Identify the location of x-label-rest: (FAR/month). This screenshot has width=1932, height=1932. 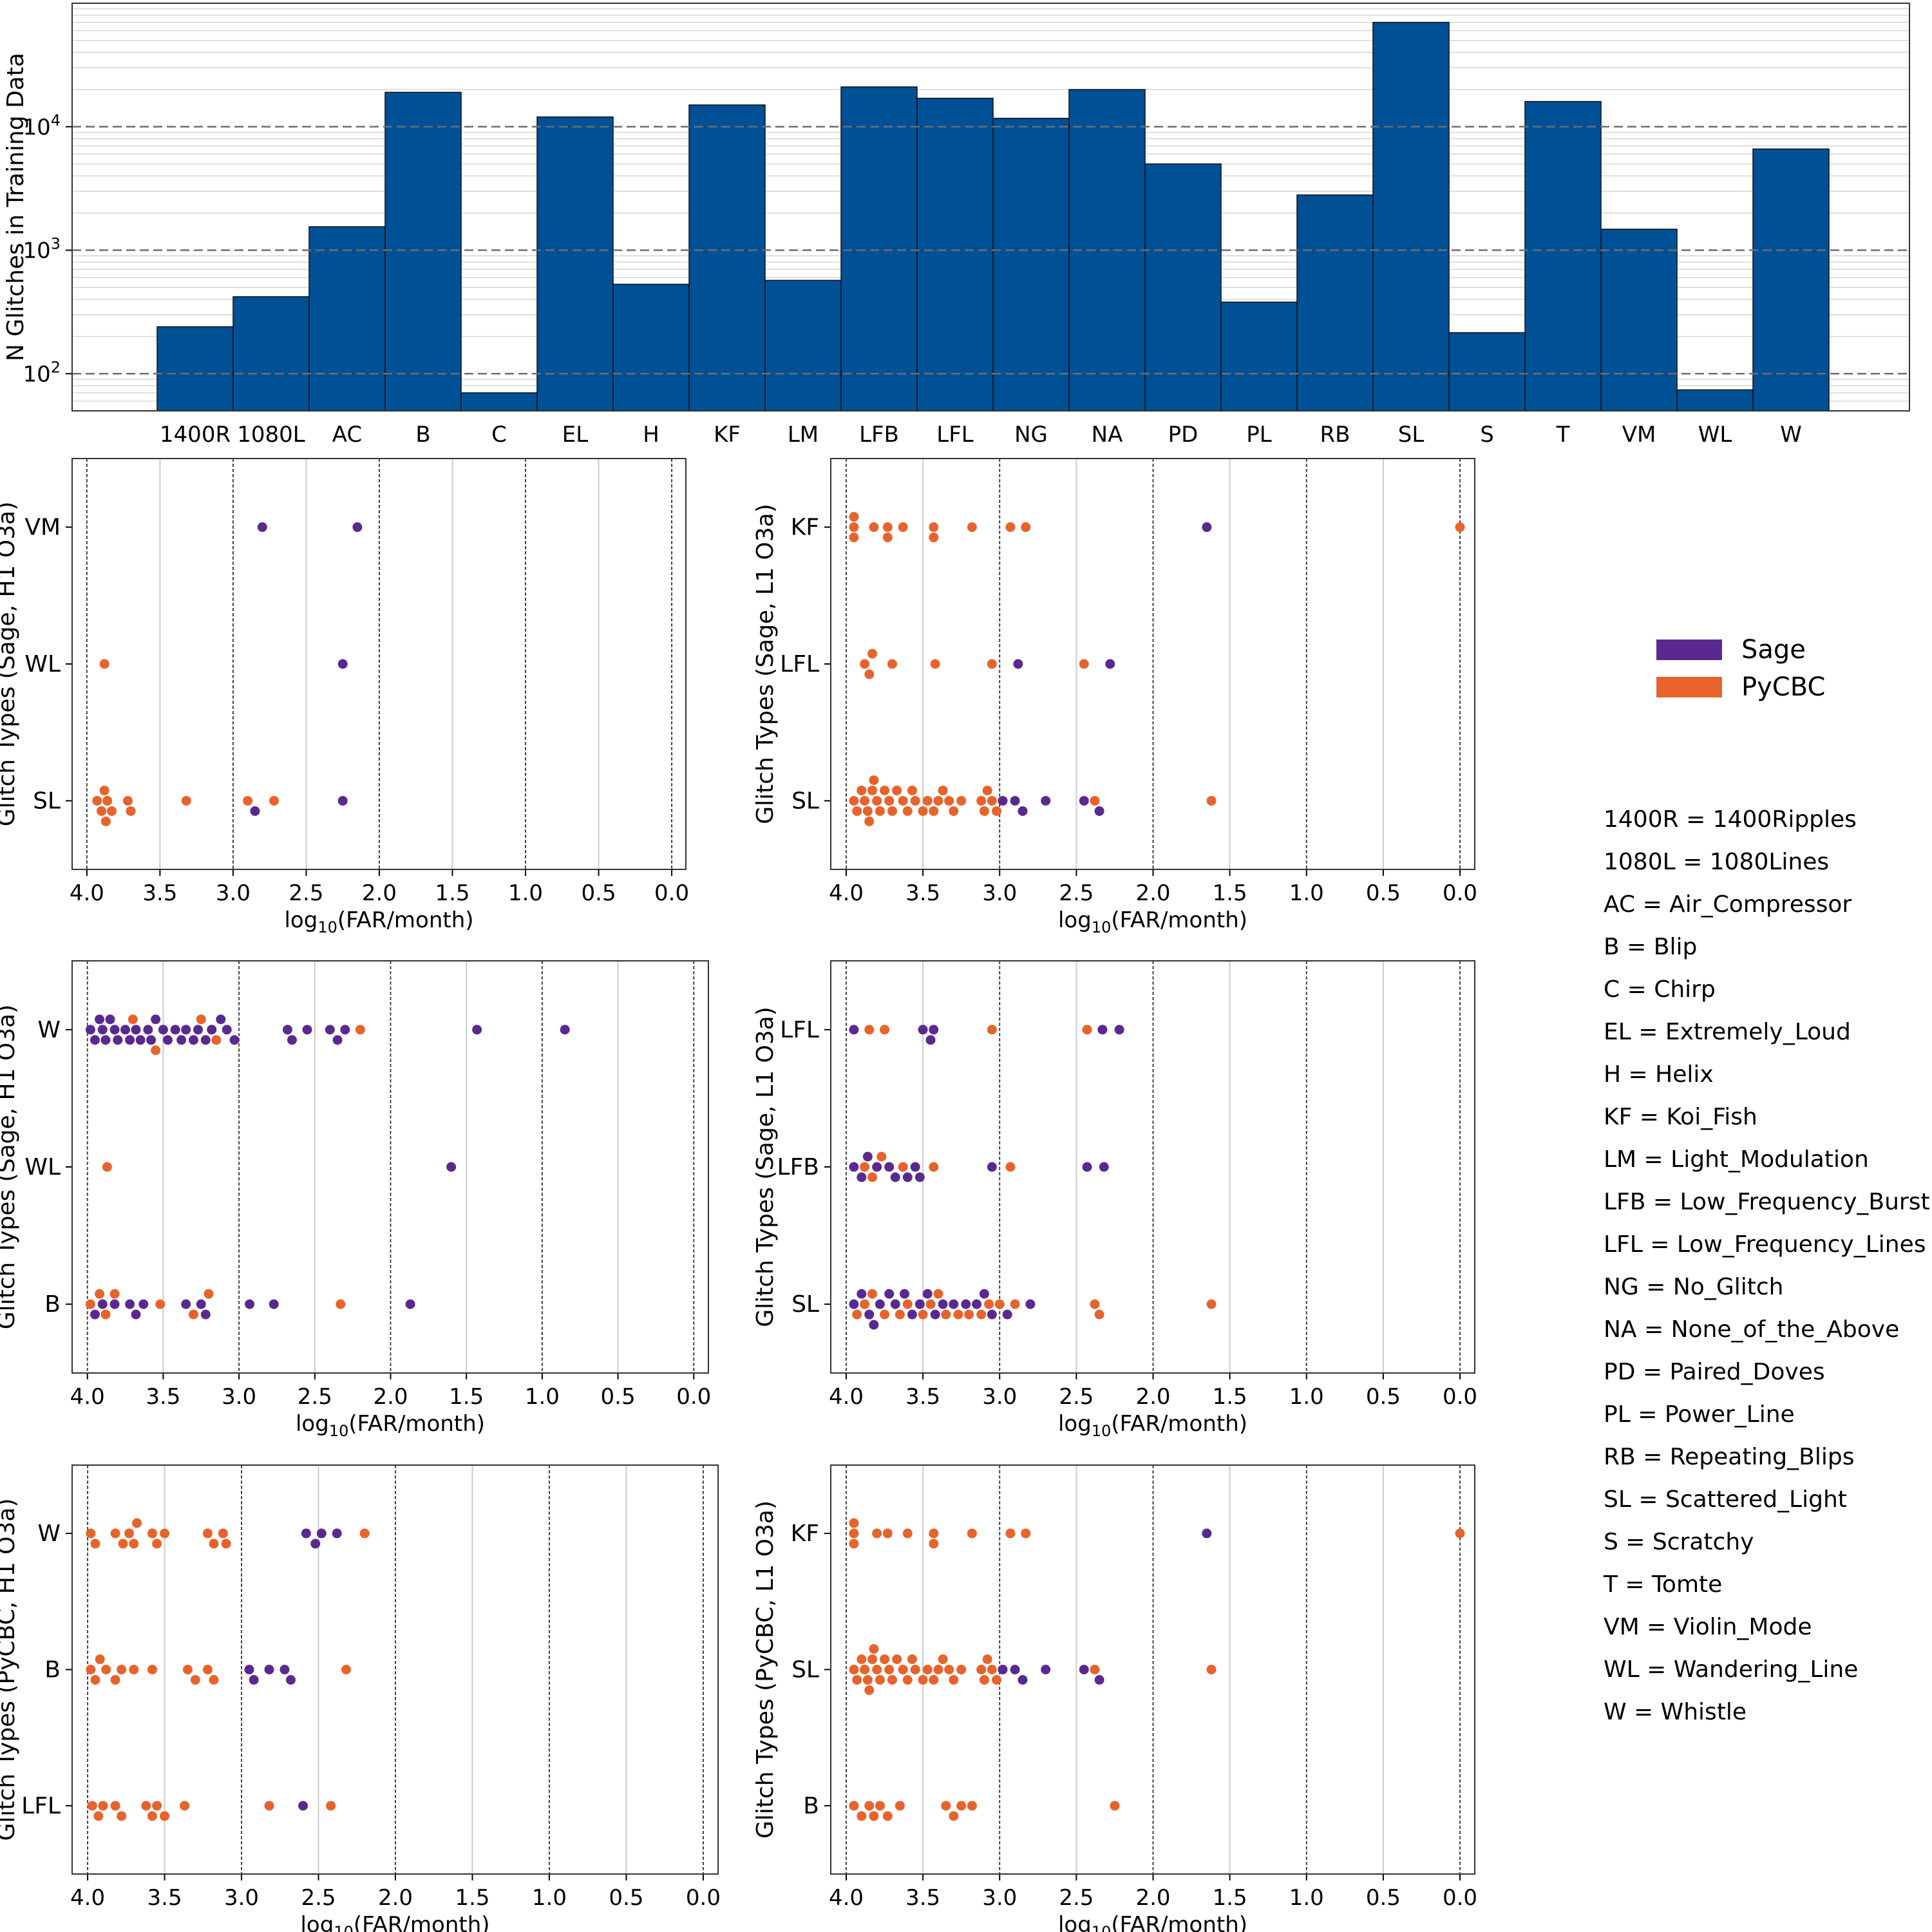
(416, 1424).